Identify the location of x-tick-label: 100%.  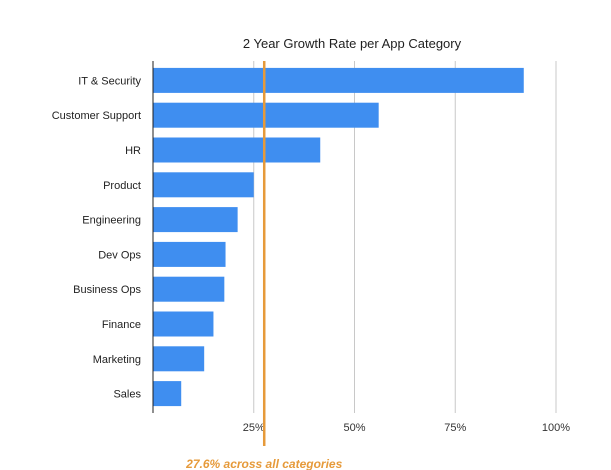
(556, 428).